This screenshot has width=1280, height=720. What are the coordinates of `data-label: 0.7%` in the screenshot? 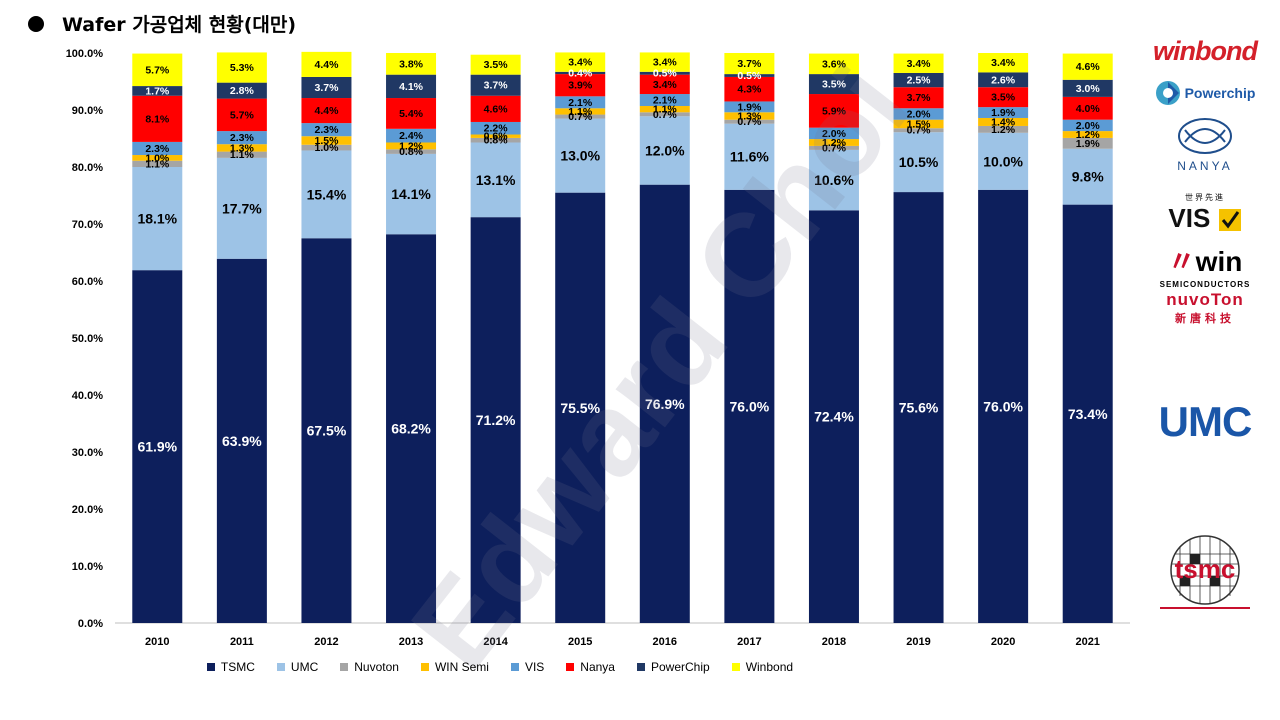 It's located at (834, 148).